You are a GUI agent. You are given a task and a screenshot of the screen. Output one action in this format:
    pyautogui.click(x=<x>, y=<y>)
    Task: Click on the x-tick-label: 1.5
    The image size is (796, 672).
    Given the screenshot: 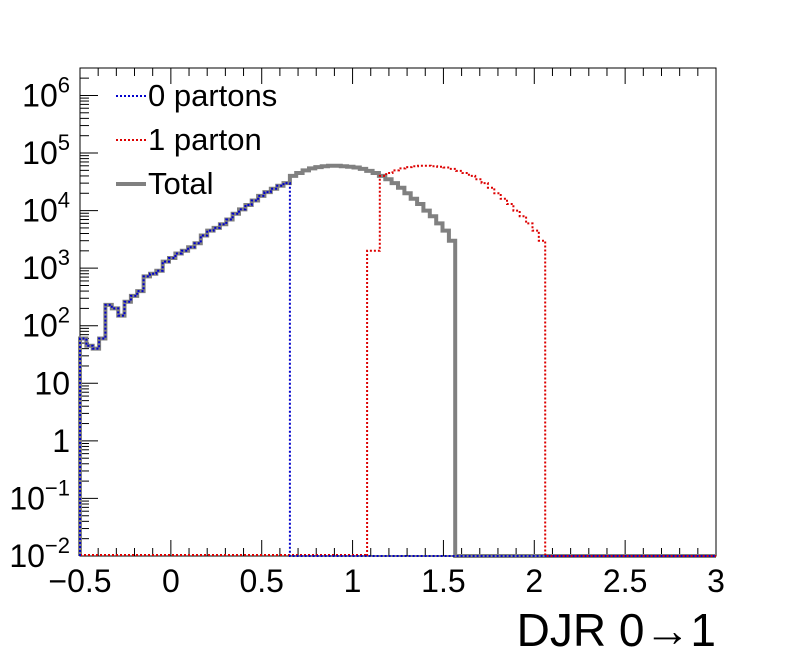 What is the action you would take?
    pyautogui.click(x=443, y=581)
    